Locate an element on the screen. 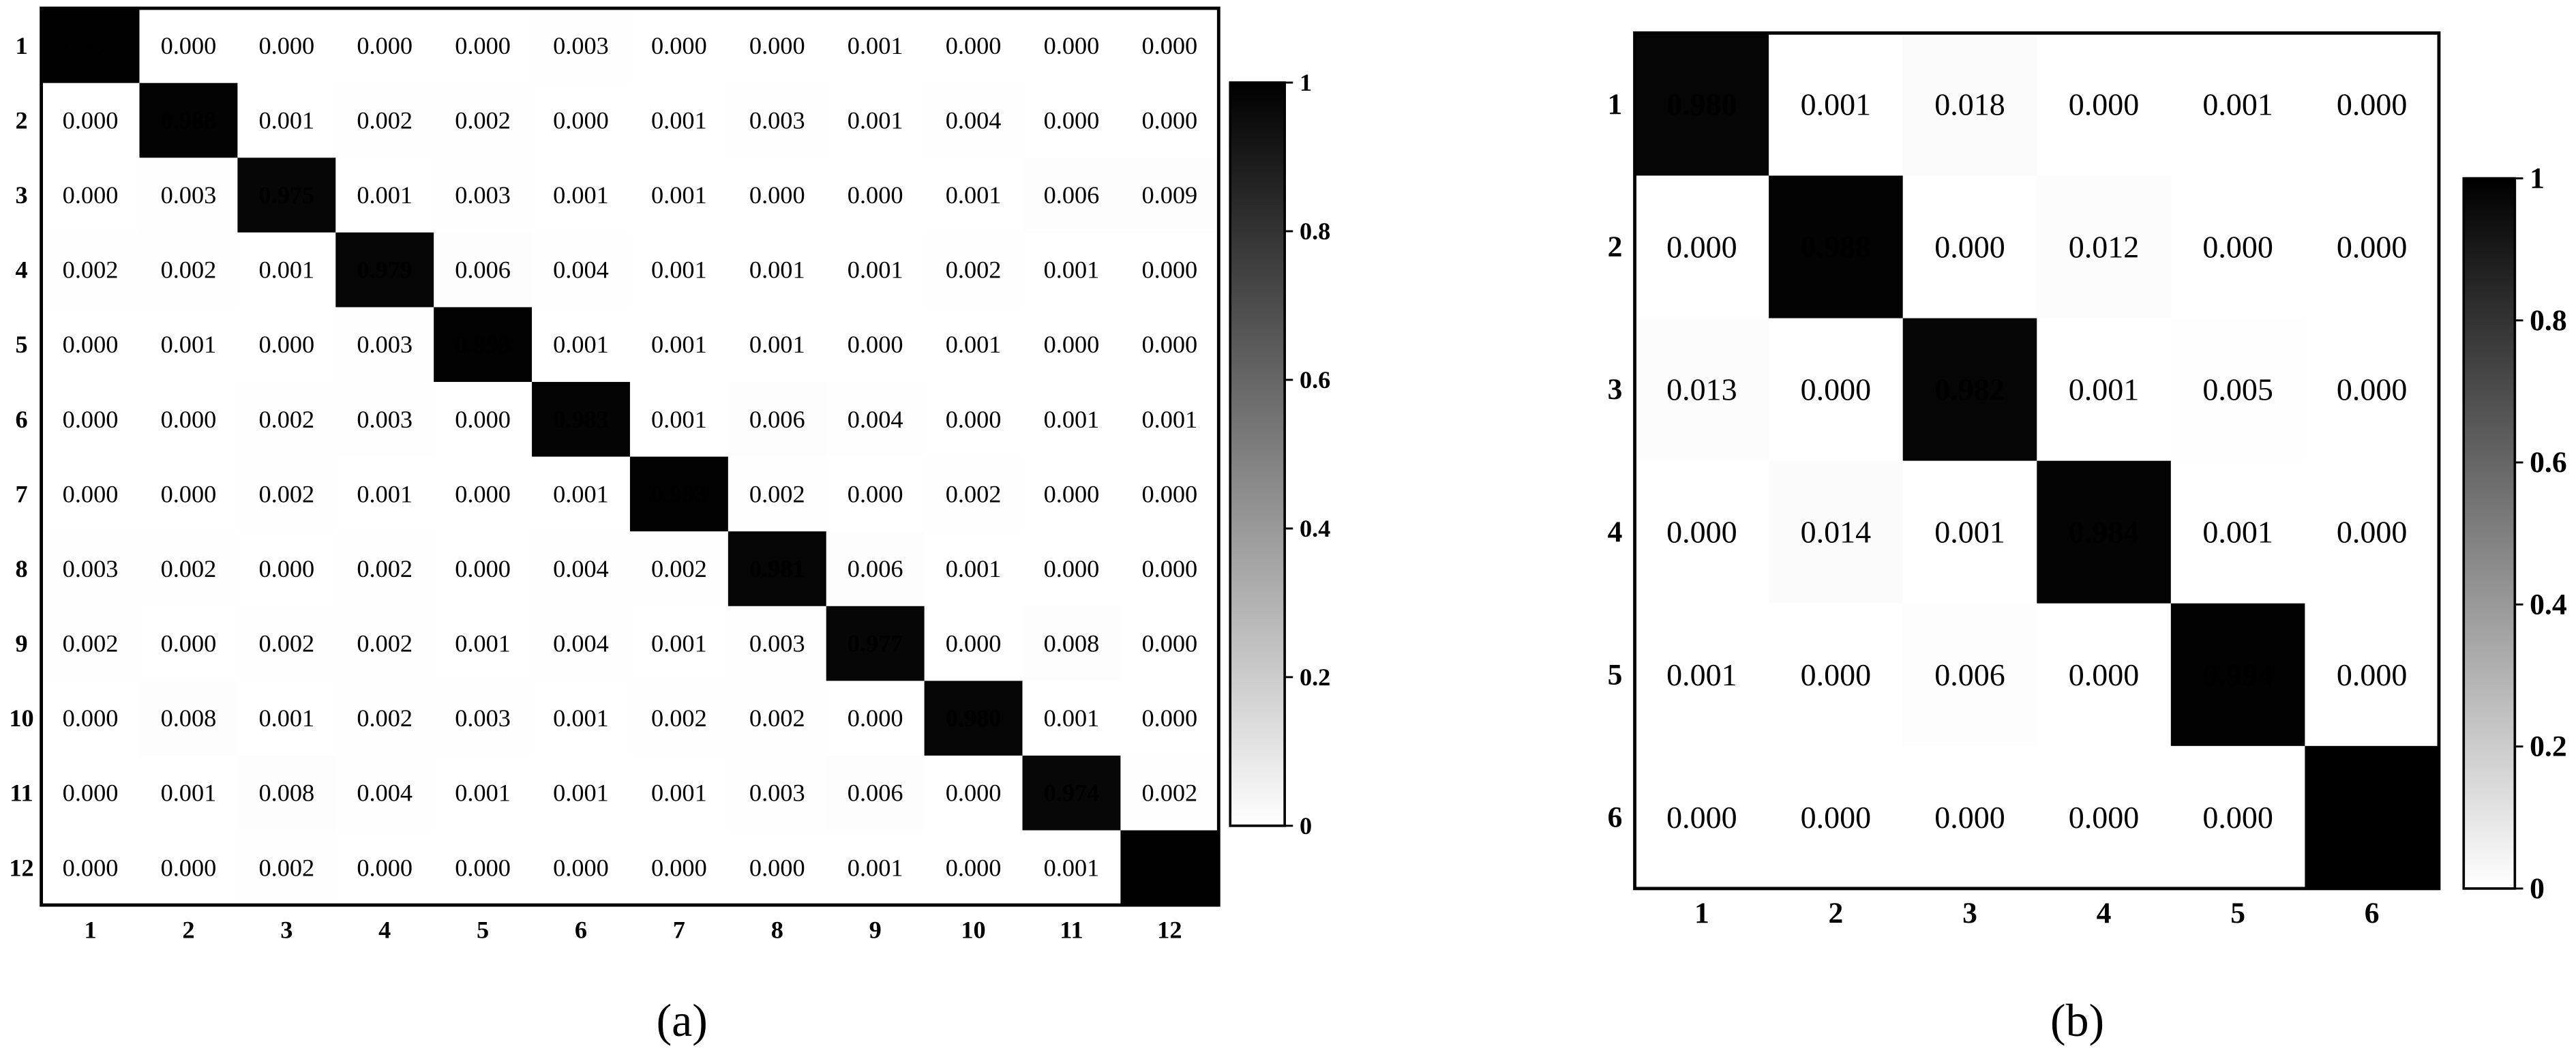 The image size is (2576, 1055). cell-label: 0.984 is located at coordinates (2104, 532).